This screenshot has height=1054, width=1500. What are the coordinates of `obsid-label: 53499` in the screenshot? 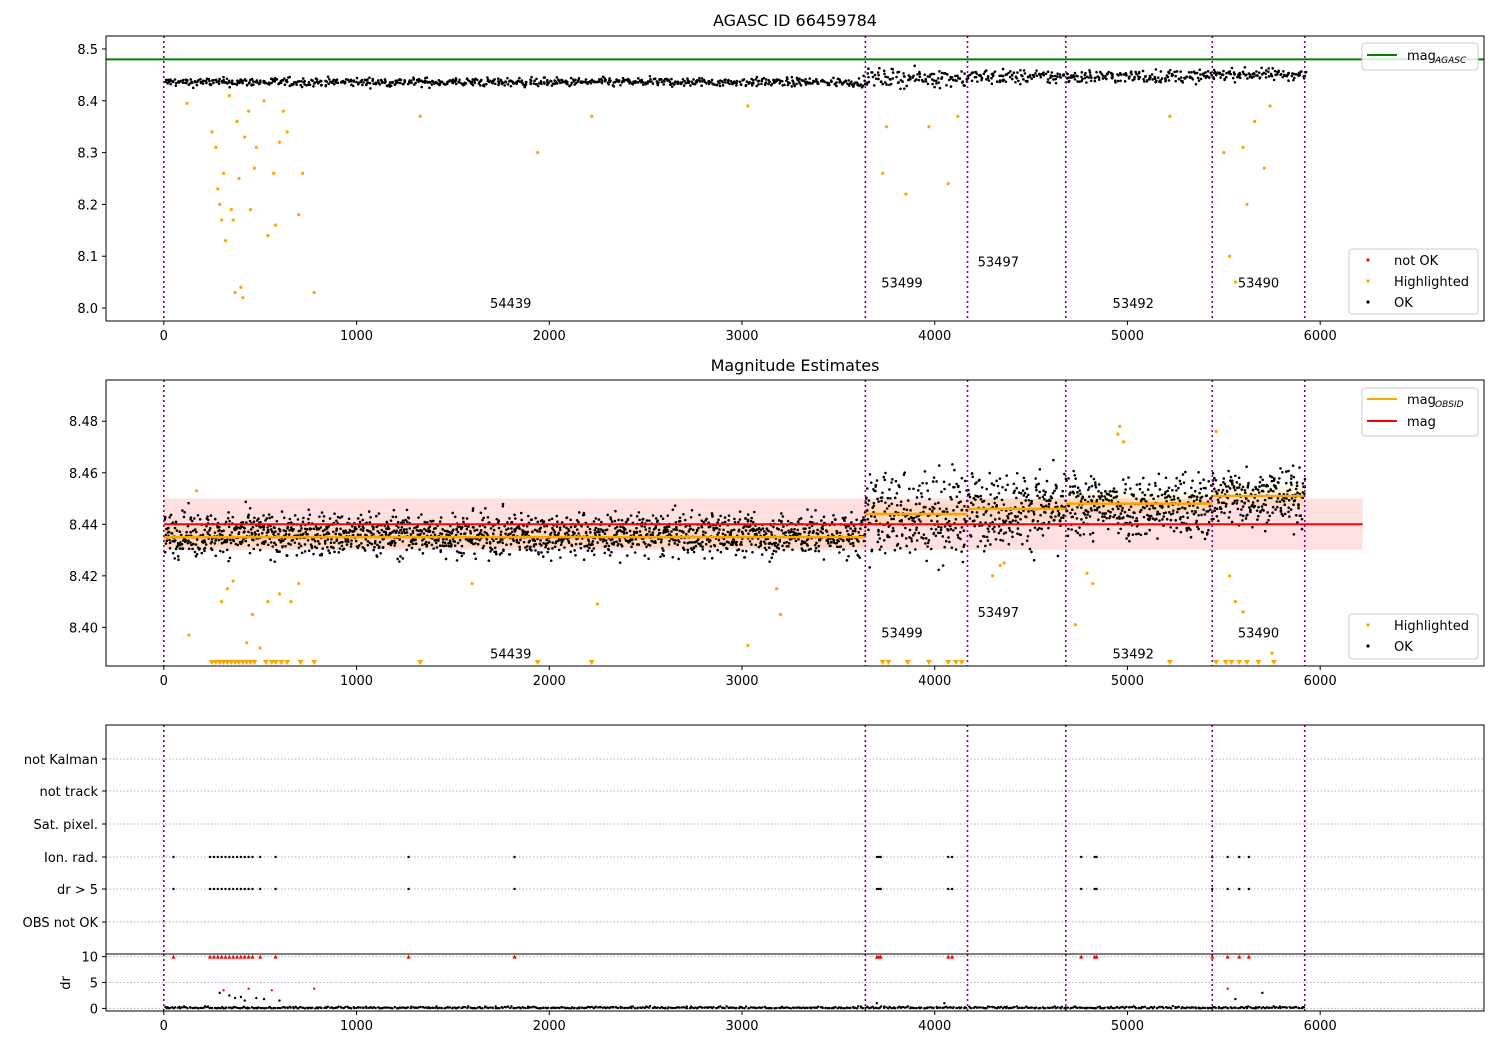 It's located at (901, 634).